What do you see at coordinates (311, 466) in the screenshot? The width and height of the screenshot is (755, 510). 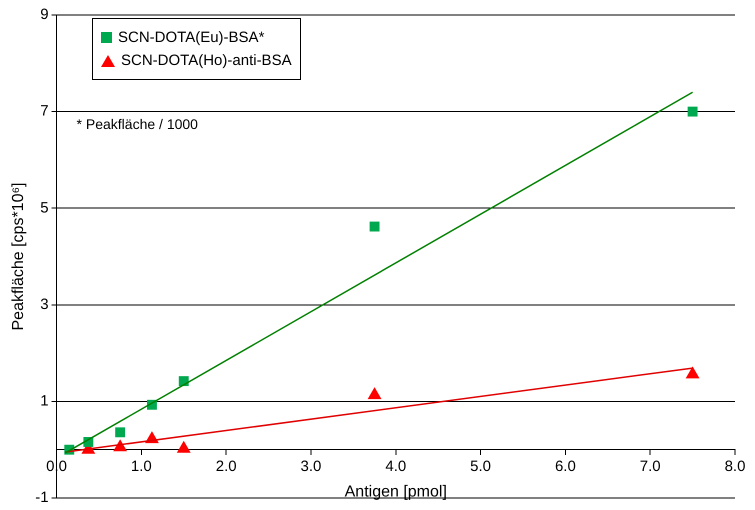 I see `x-tick-label: 3.0` at bounding box center [311, 466].